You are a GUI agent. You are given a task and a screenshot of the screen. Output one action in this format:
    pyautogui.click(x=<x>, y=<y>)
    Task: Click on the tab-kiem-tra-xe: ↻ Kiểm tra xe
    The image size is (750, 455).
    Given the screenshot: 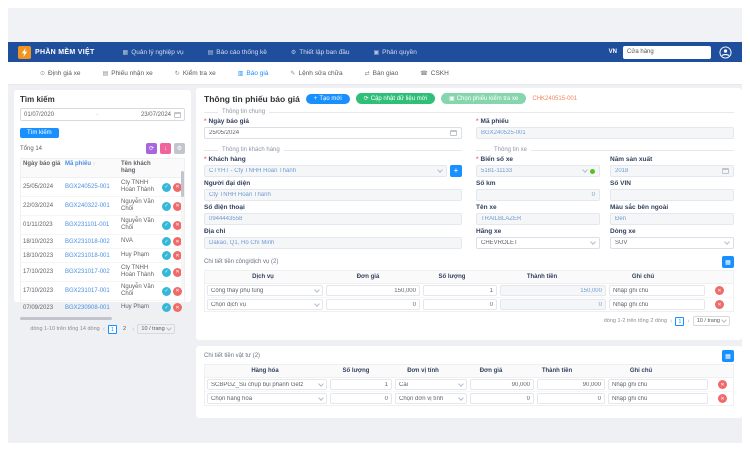 What is the action you would take?
    pyautogui.click(x=195, y=73)
    